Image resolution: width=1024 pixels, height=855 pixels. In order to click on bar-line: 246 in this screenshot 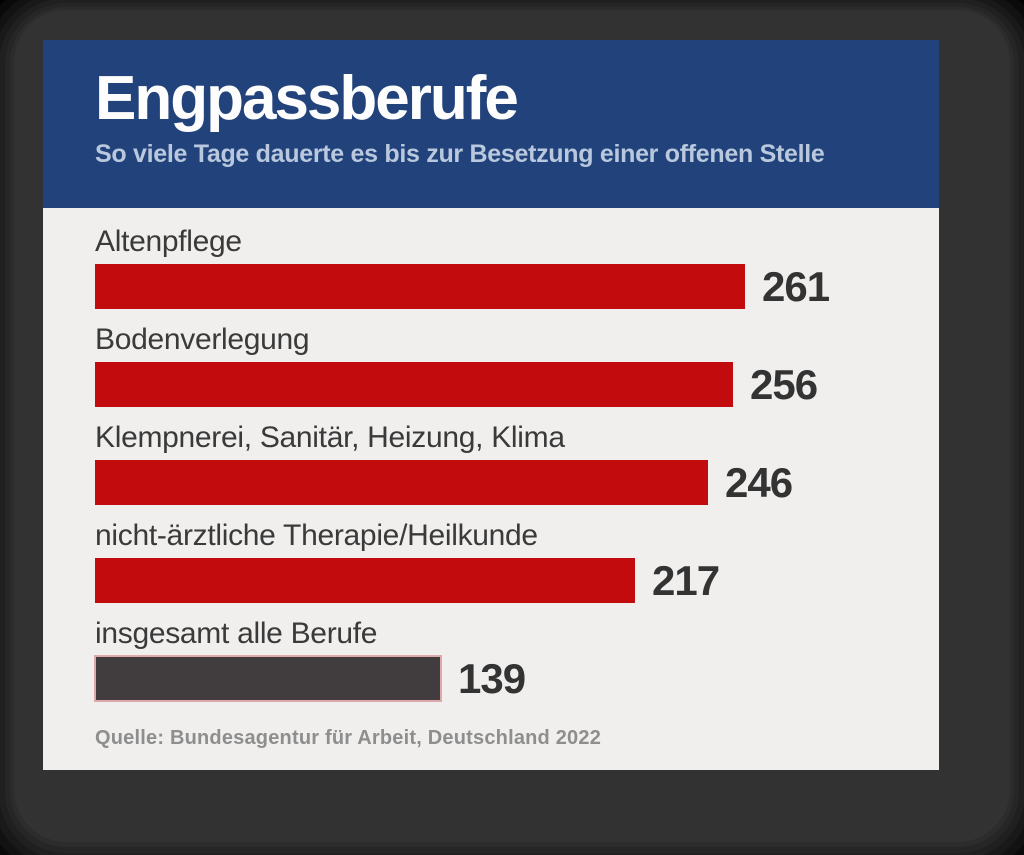, I will do `click(507, 482)`.